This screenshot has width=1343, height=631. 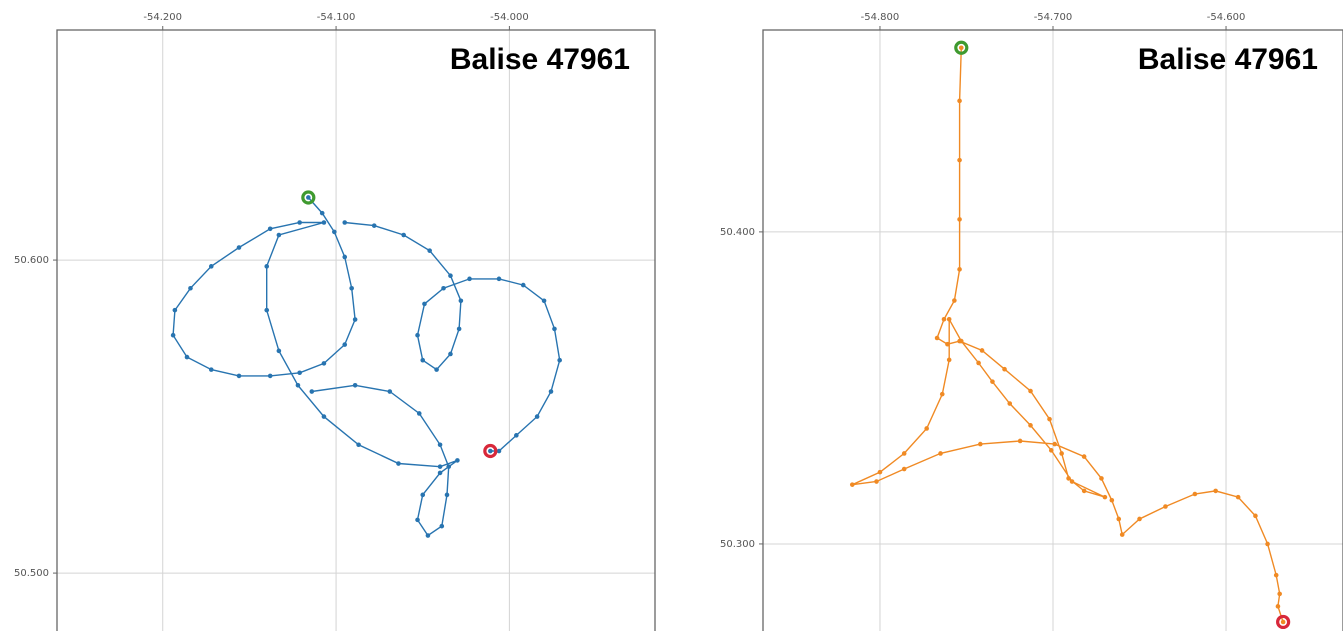 I want to click on start-marker, so click(x=308, y=197).